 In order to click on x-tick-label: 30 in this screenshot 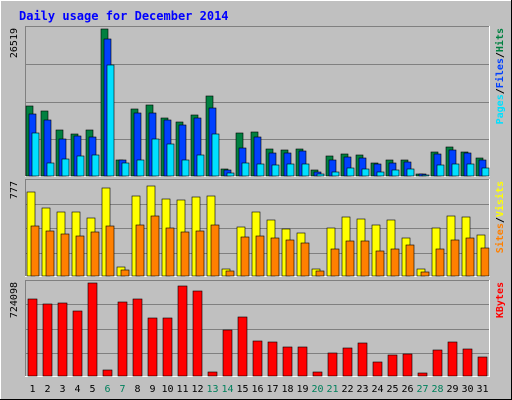, I will do `click(467, 389)`.